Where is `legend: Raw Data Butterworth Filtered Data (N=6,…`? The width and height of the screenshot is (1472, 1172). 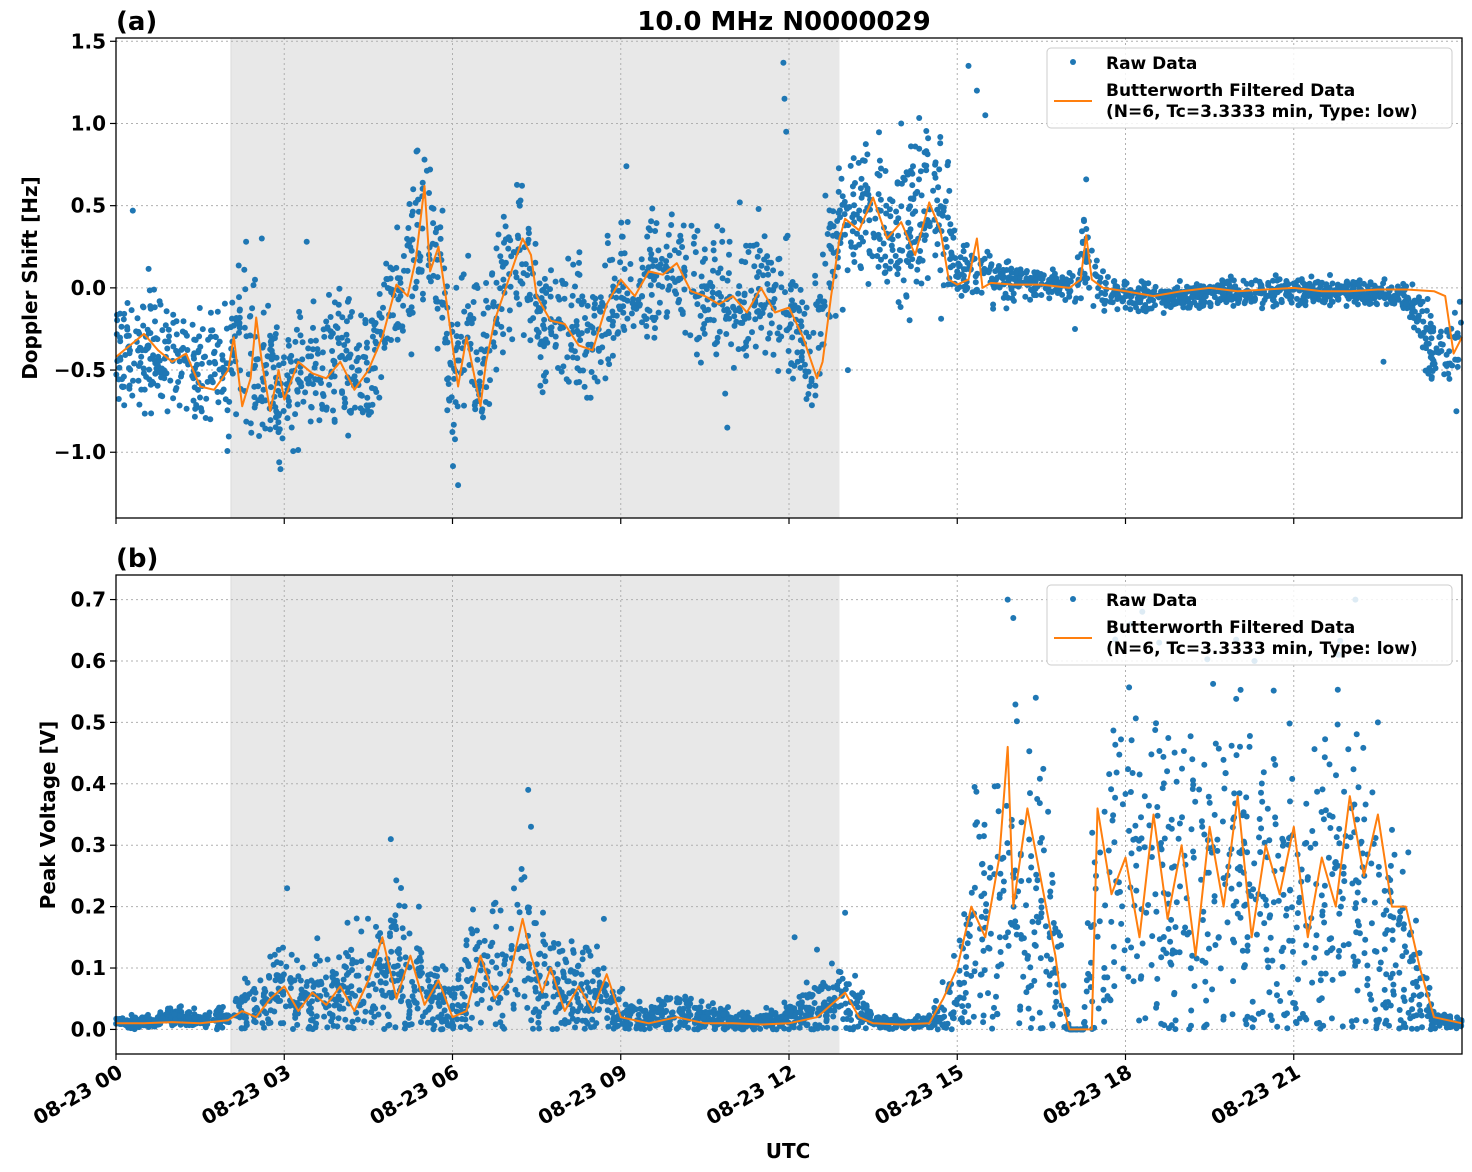 legend: Raw Data Butterworth Filtered Data (N=6,… is located at coordinates (1249, 88).